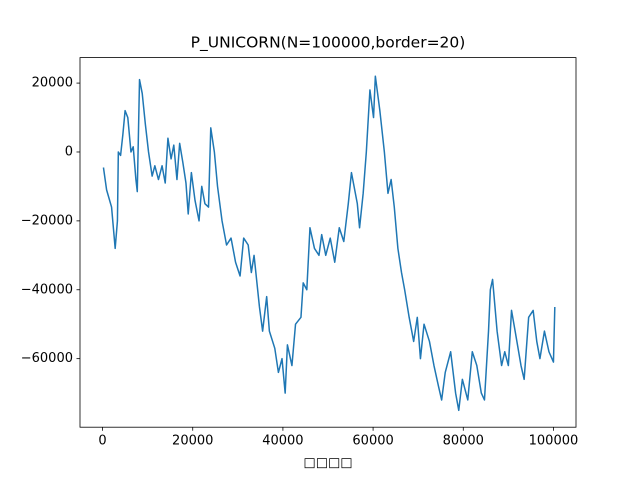 This screenshot has height=480, width=640. I want to click on y-tick-label: 20000, so click(52, 83).